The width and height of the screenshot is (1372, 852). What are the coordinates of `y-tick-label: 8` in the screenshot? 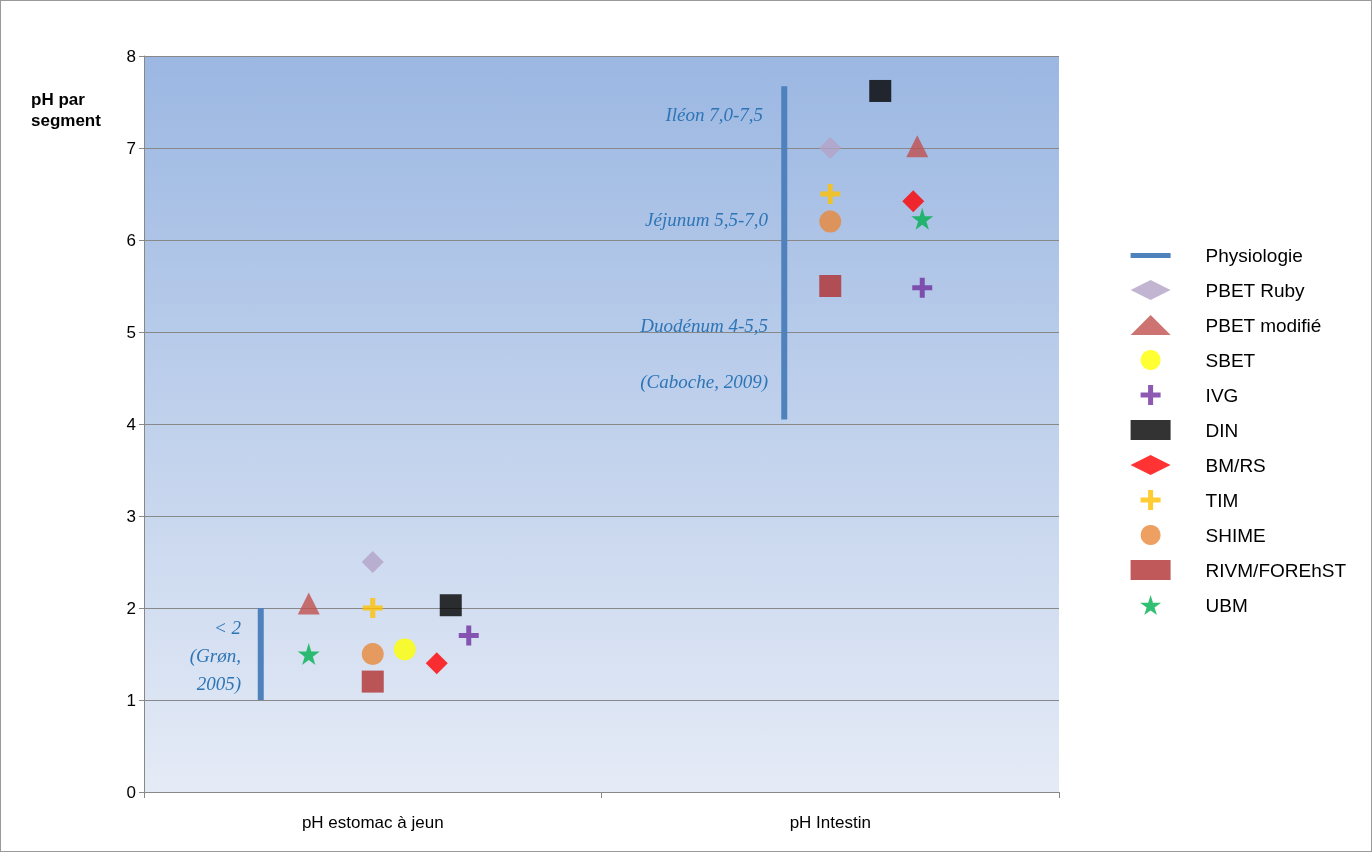 It's located at (131, 56).